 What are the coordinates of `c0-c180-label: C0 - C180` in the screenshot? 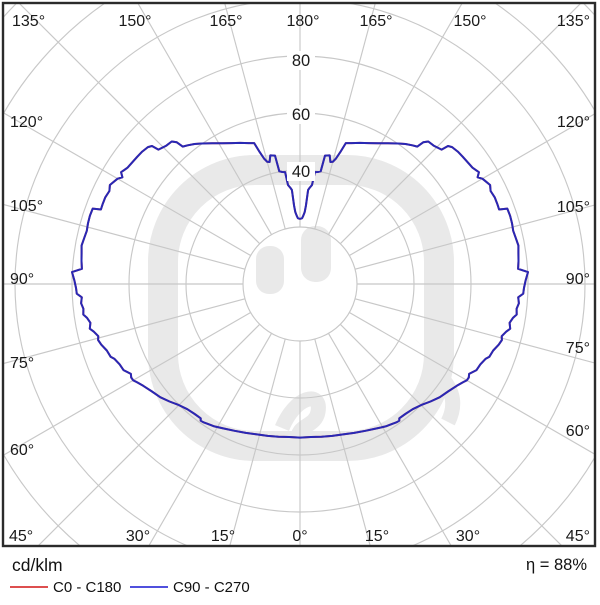 It's located at (87, 587).